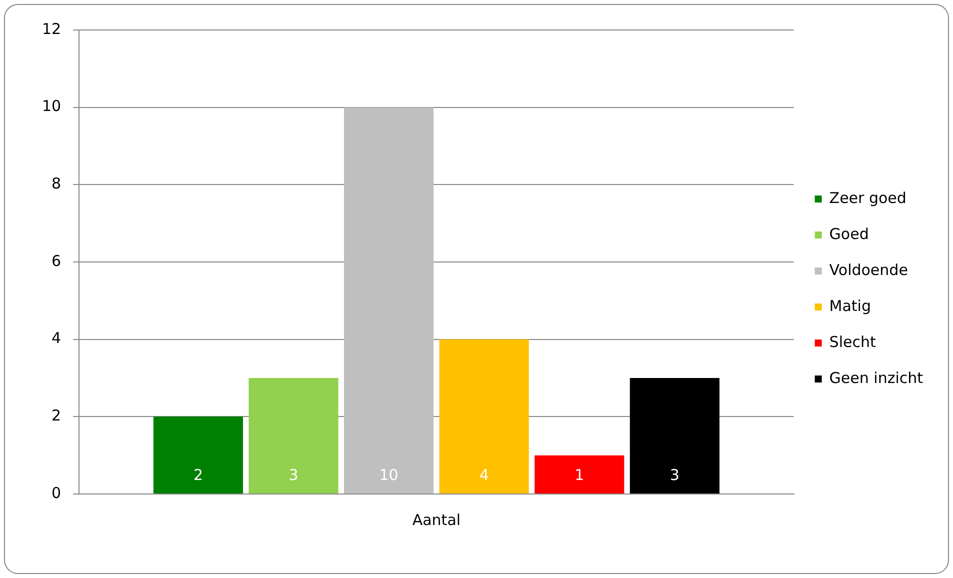 This screenshot has height=578, width=953. I want to click on legend-label: Voldoende, so click(868, 269).